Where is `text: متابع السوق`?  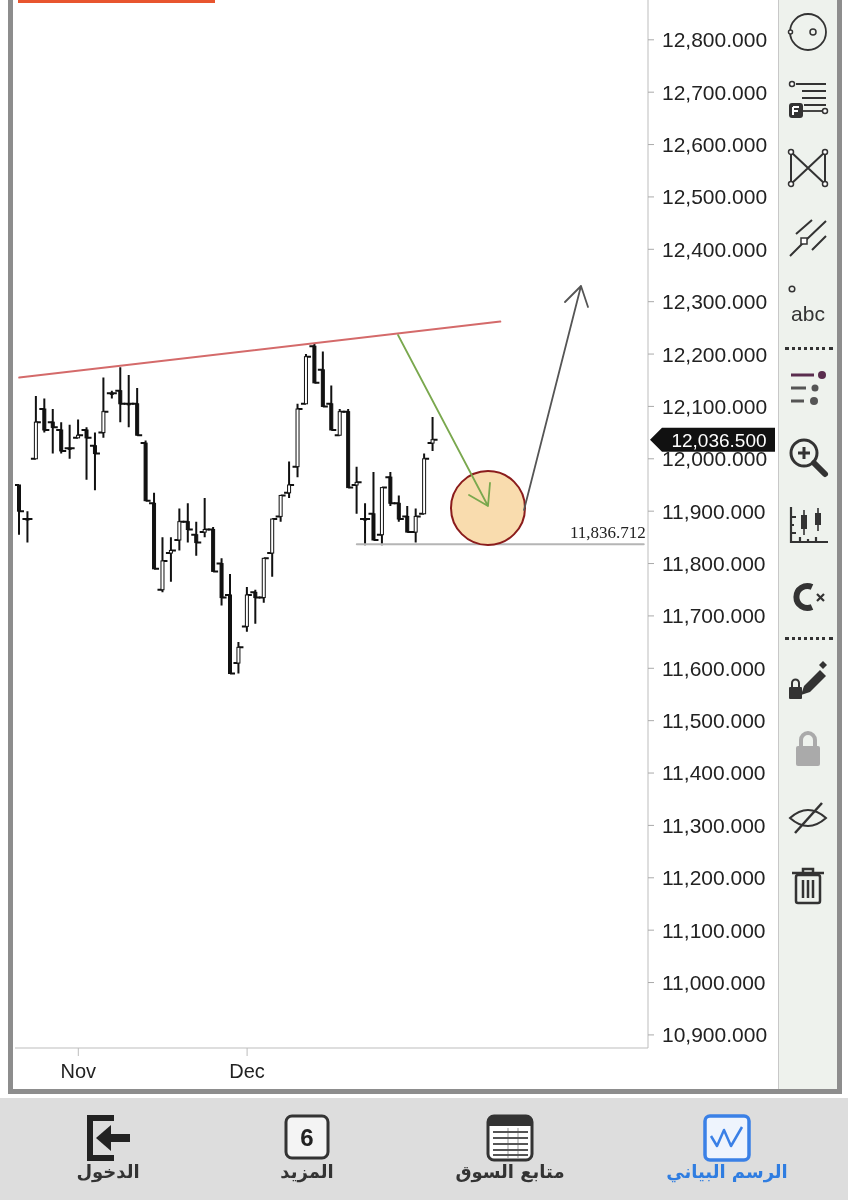 text: متابع السوق is located at coordinates (510, 1172).